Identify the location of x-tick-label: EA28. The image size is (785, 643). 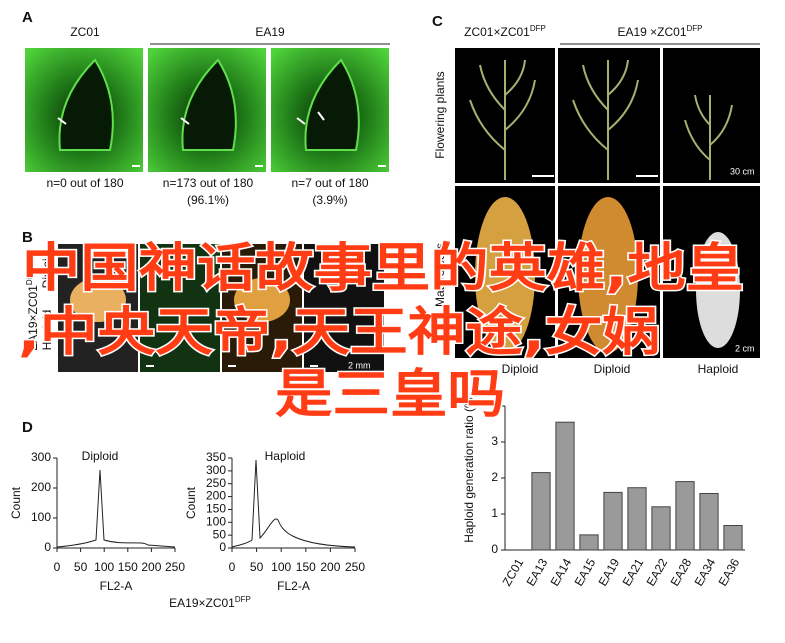
(681, 572).